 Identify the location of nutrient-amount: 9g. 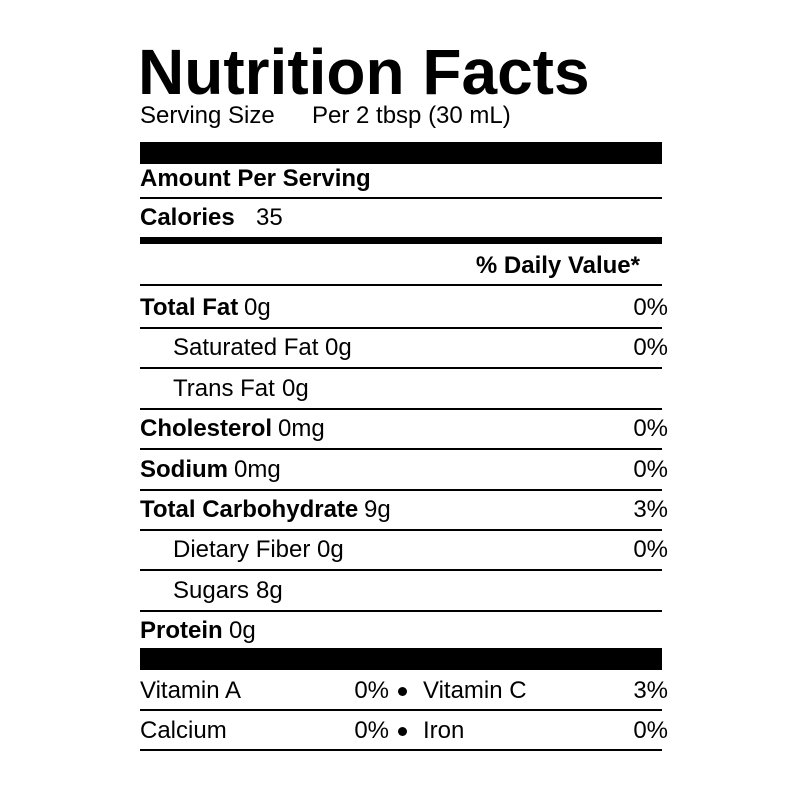
(377, 509).